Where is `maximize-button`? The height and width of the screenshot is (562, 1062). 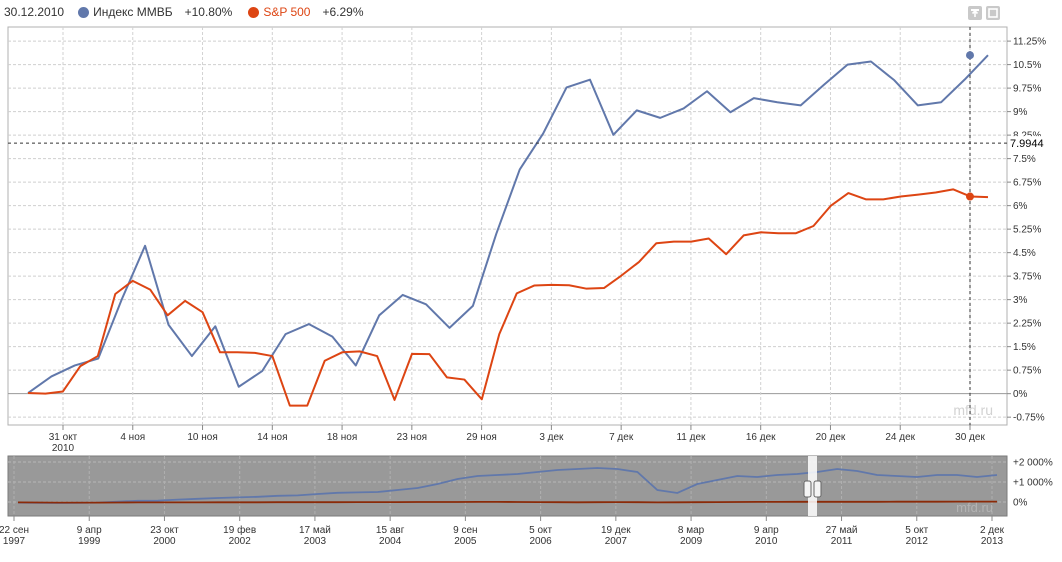 maximize-button is located at coordinates (993, 13).